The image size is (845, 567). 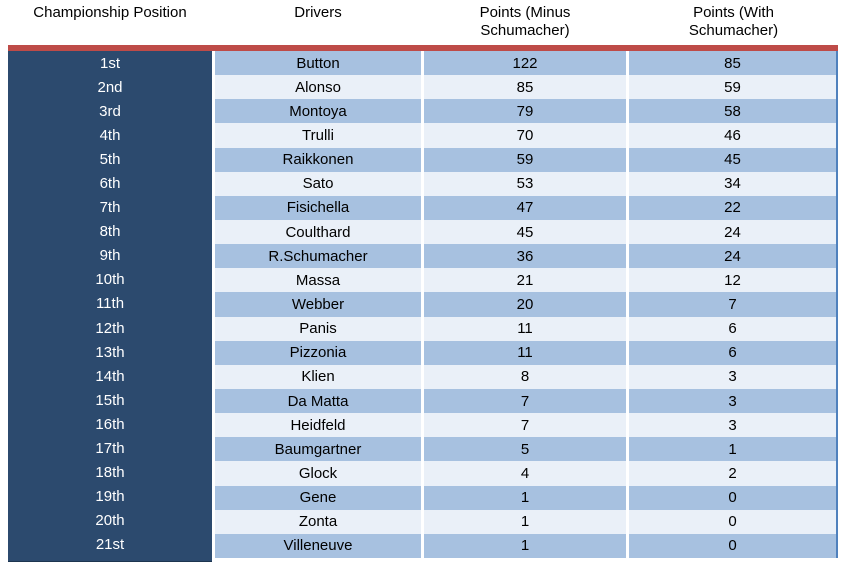 What do you see at coordinates (318, 159) in the screenshot?
I see `driver-cell: Raikkonen` at bounding box center [318, 159].